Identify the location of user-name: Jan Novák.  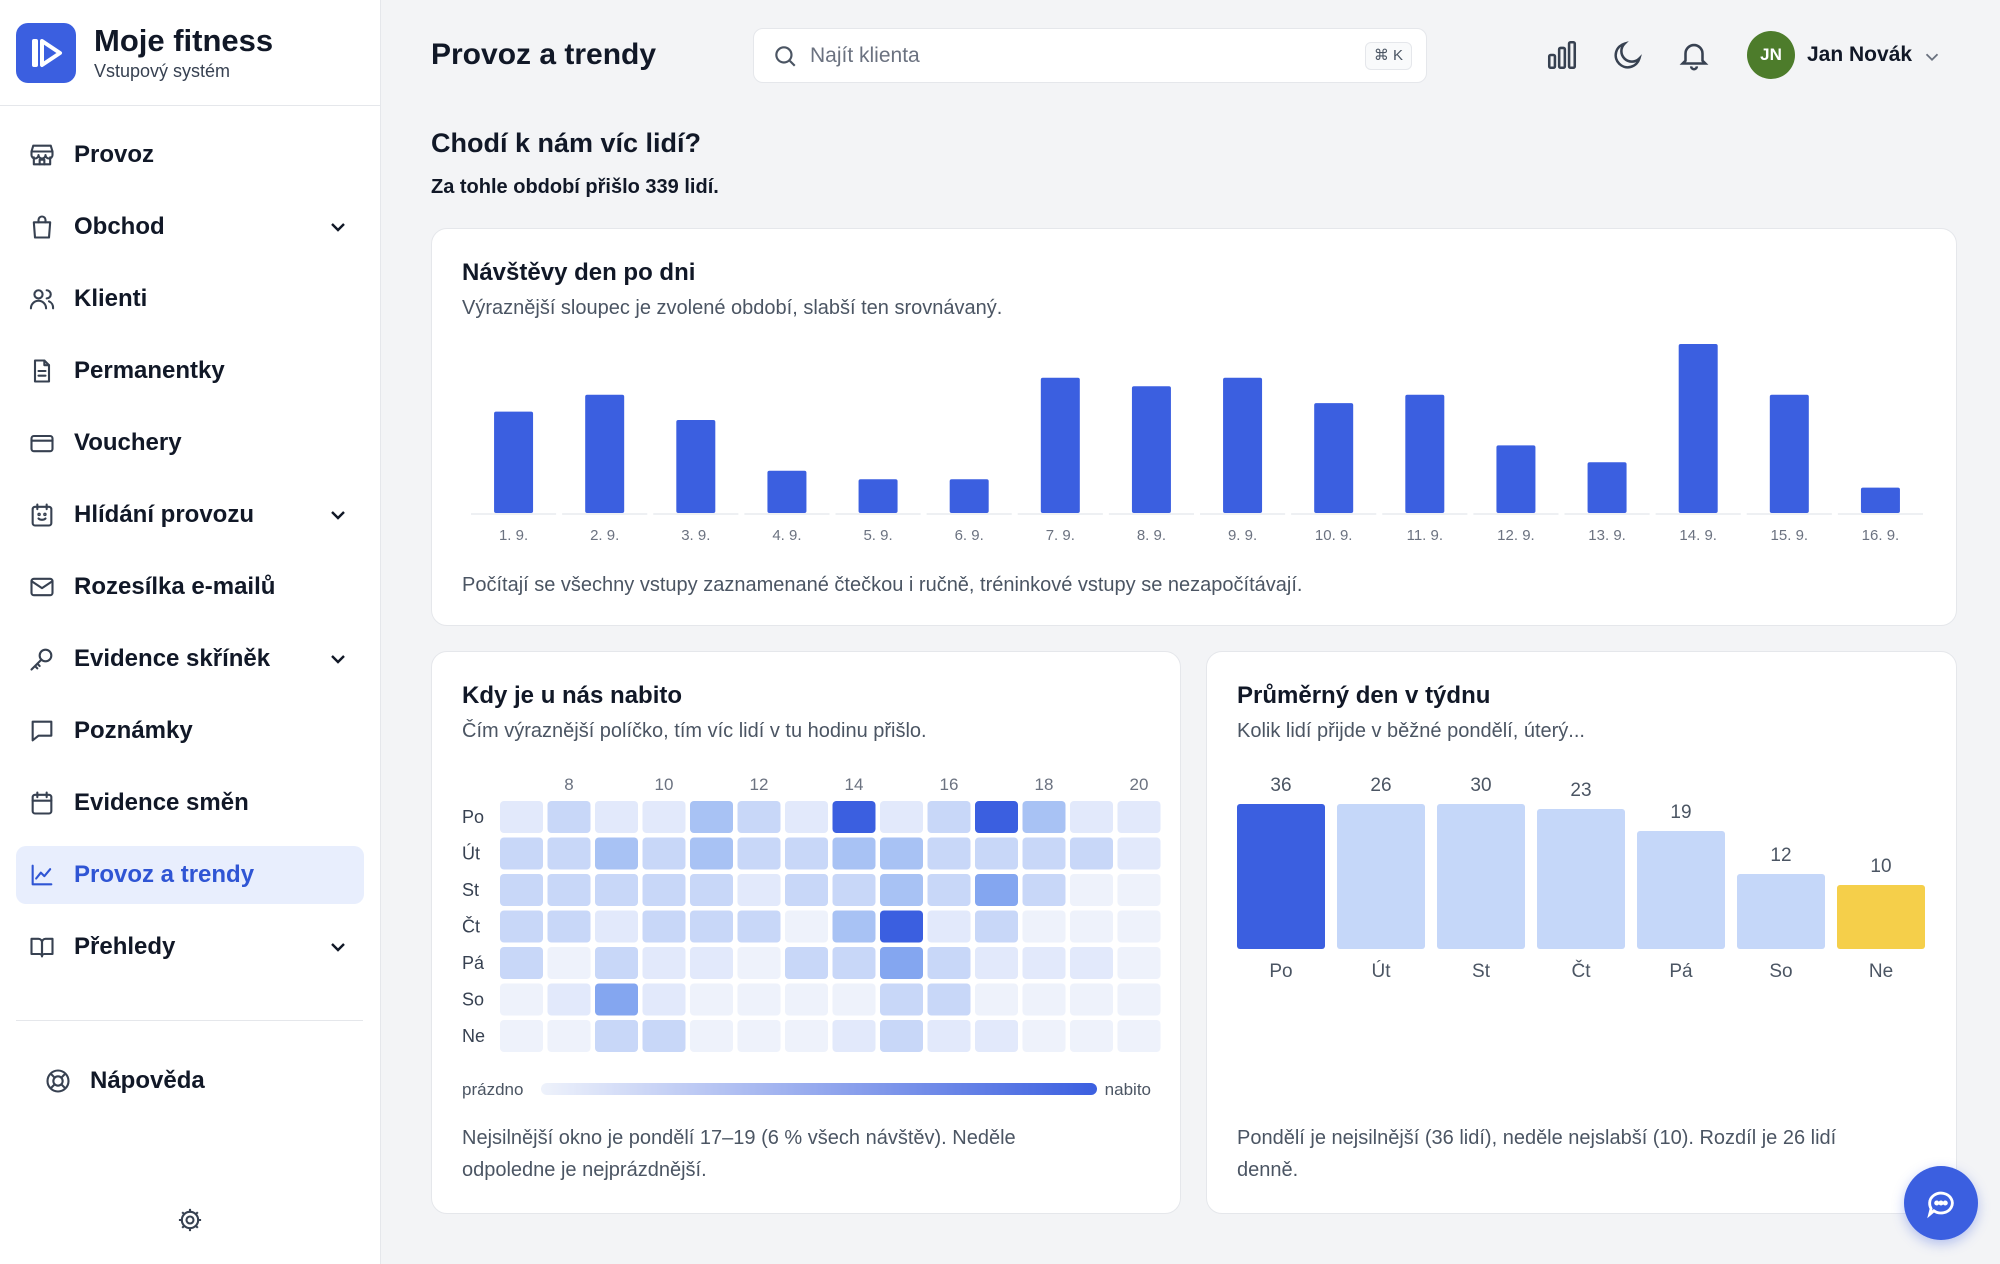
(1860, 54).